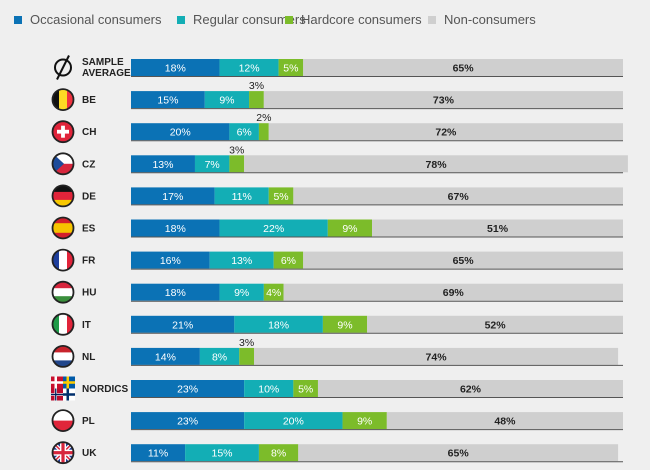  I want to click on data-label: 9%, so click(364, 422).